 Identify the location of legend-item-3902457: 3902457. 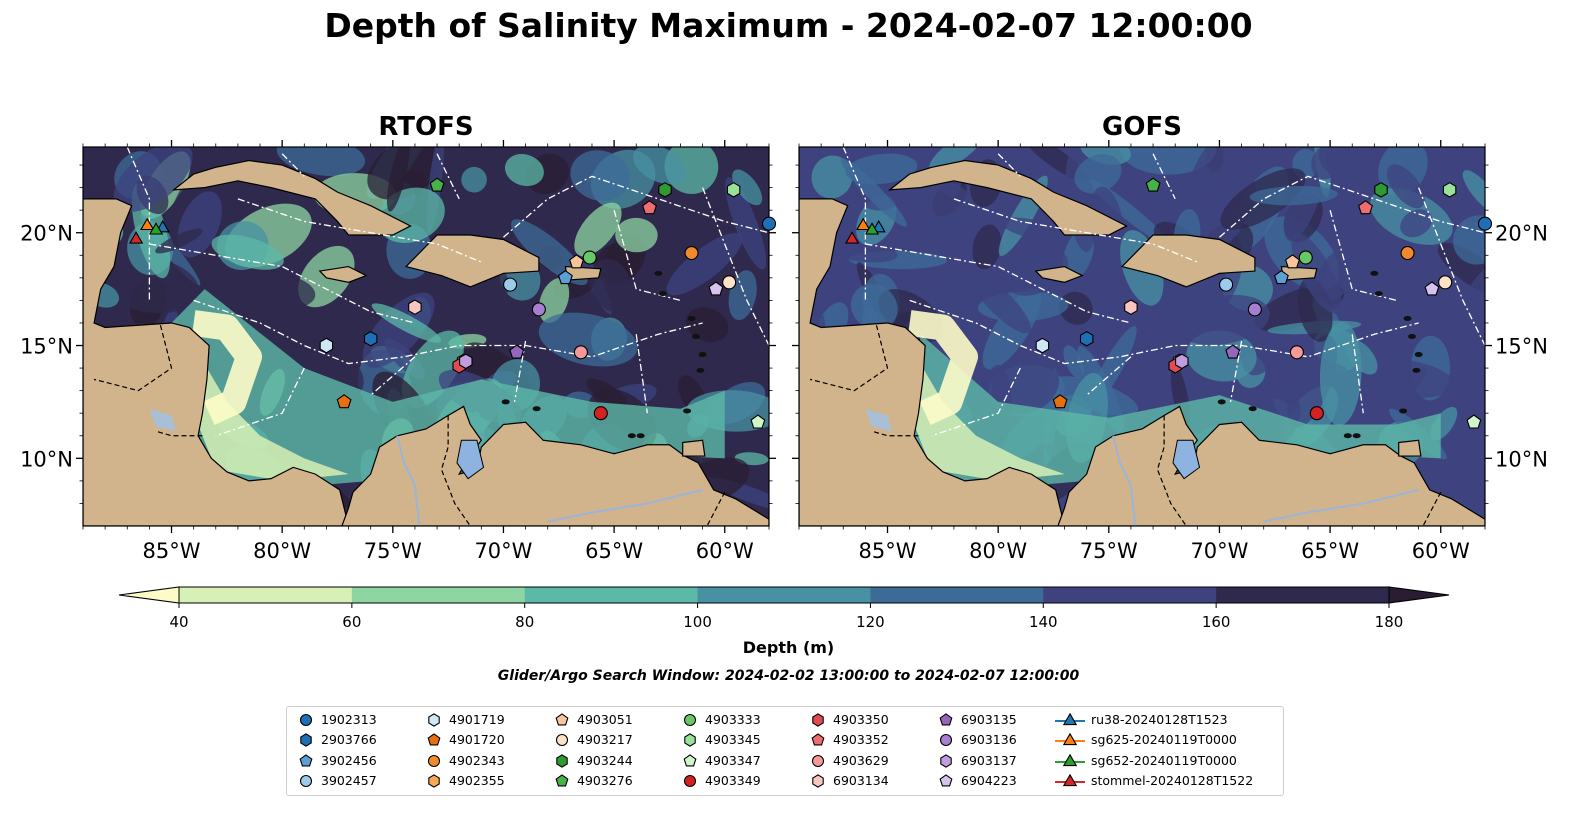
(337, 781).